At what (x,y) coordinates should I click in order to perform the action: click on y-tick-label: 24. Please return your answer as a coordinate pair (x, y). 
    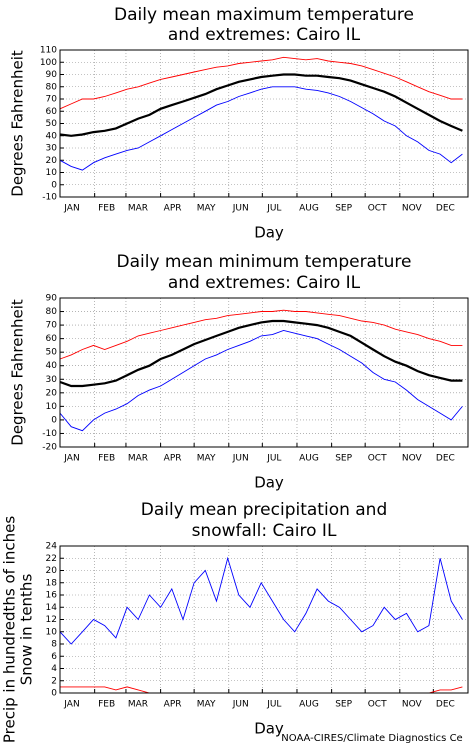
    Looking at the image, I should click on (52, 547).